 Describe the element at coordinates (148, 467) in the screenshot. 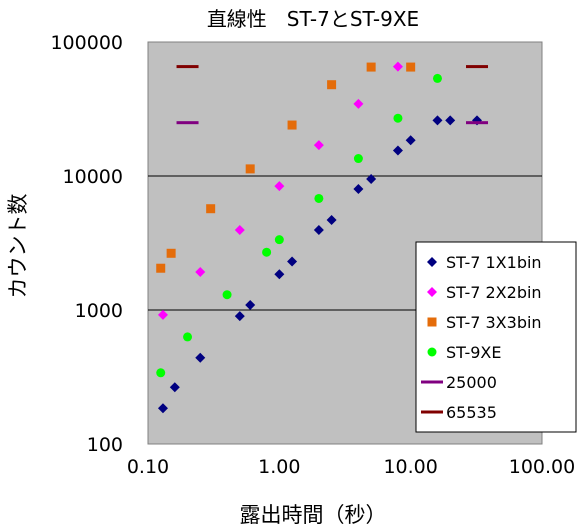

I see `x-tick-label-0: 0.10` at that location.